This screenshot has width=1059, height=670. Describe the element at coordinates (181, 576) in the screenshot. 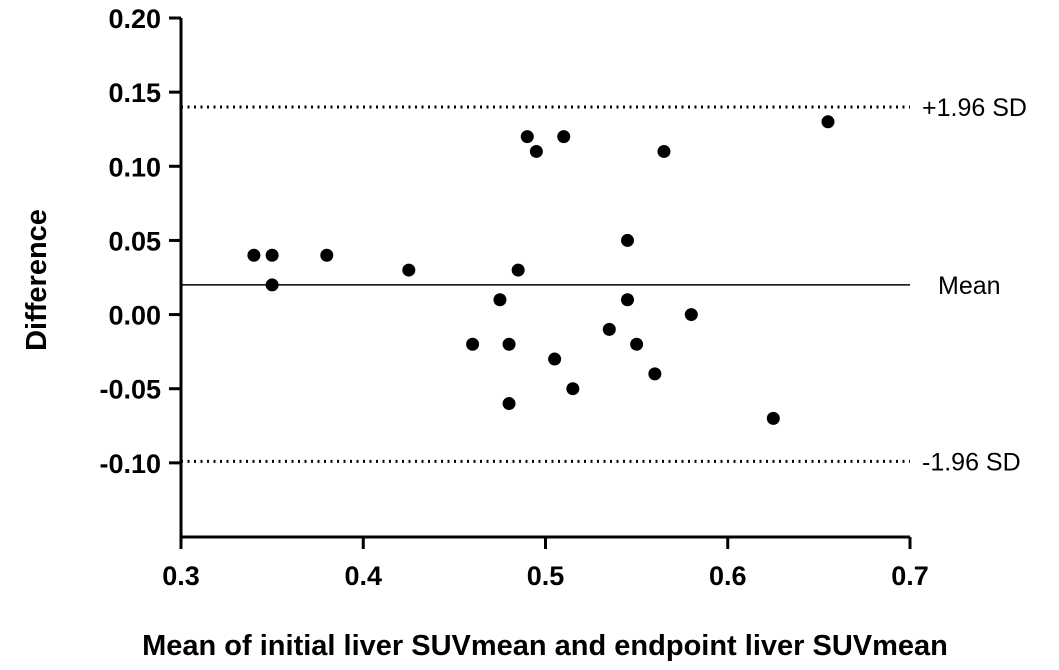

I see `x-tick-label: 0.3` at that location.